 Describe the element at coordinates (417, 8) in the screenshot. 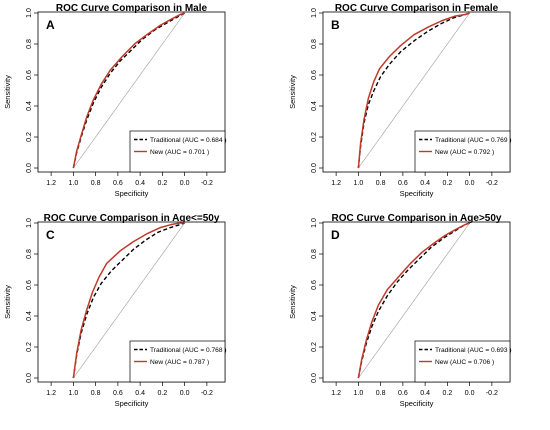

I see `chart-title: ROC Curve Comparison in Female` at that location.